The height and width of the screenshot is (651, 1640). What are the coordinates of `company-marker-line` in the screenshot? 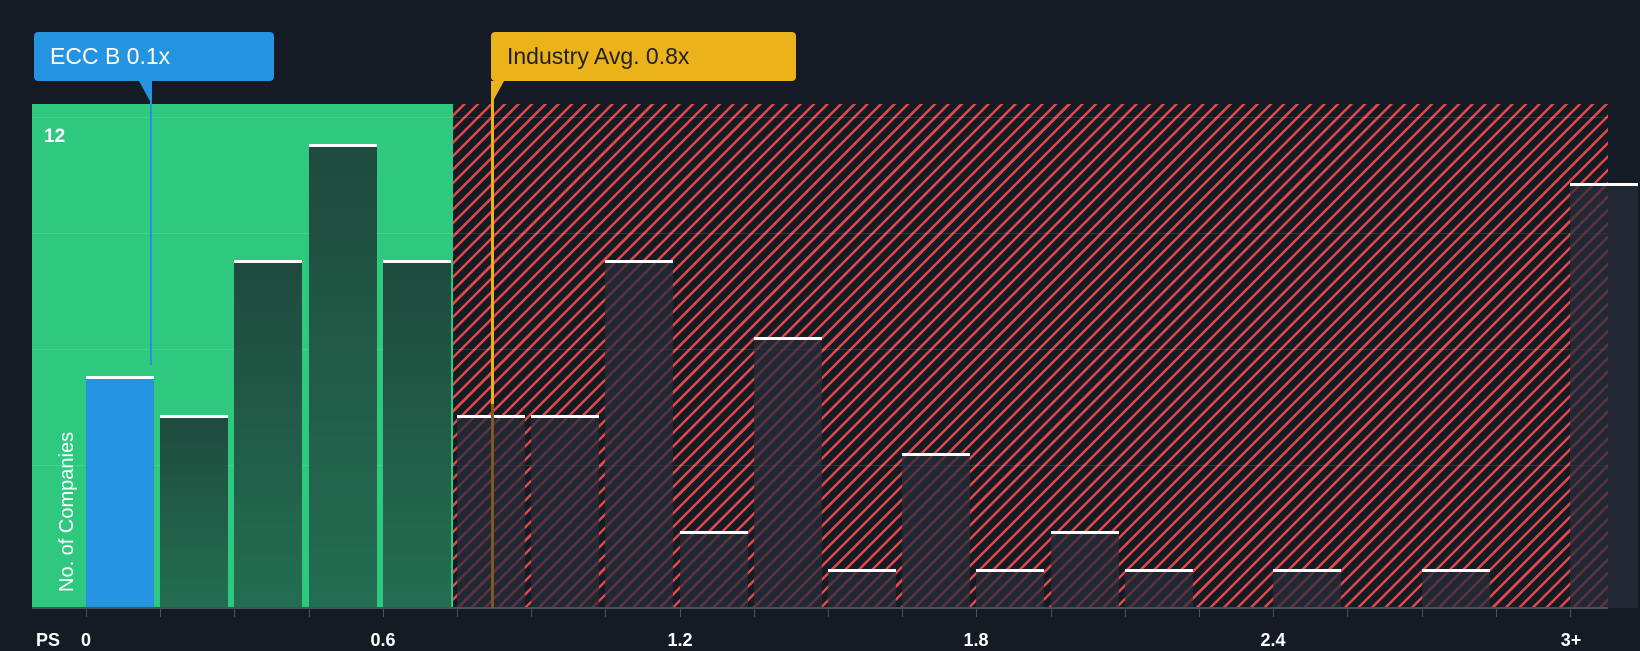 It's located at (151, 223).